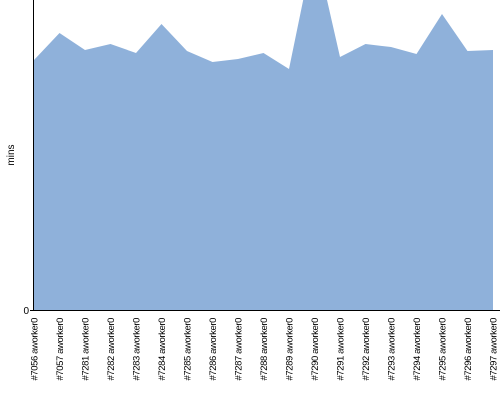 The image size is (500, 400). I want to click on x-tick-label: #7290 aworker0, so click(315, 349).